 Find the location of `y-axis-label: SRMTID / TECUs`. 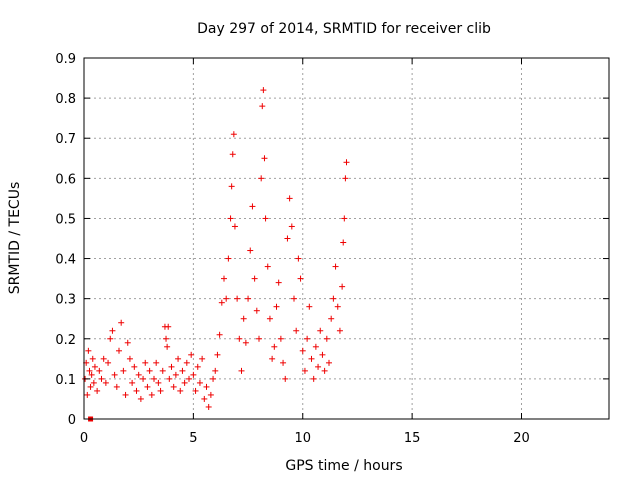

y-axis-label: SRMTID / TECUs is located at coordinates (15, 238).